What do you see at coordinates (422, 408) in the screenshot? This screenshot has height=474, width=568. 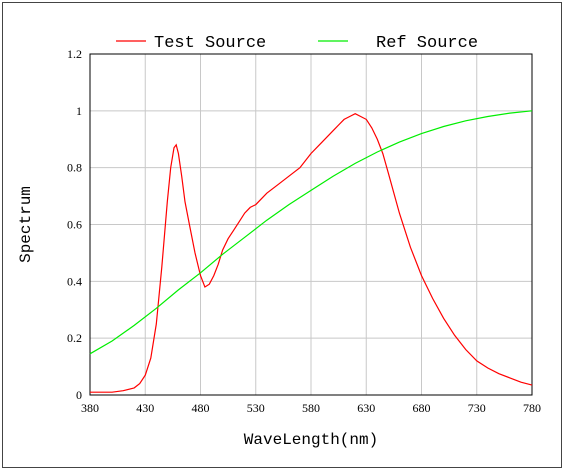 I see `x-tick-label: 680` at bounding box center [422, 408].